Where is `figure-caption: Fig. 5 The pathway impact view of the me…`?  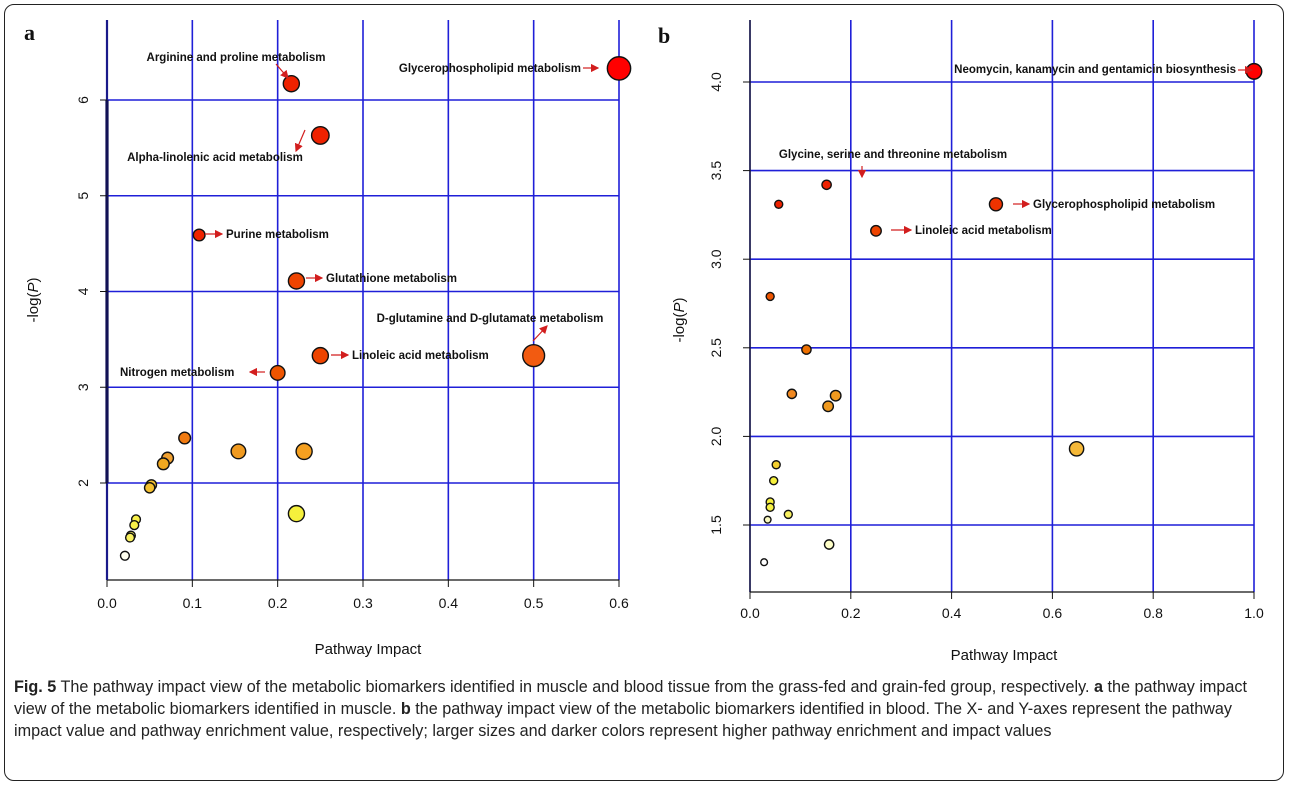
figure-caption: Fig. 5 The pathway impact view of the me… is located at coordinates (645, 709).